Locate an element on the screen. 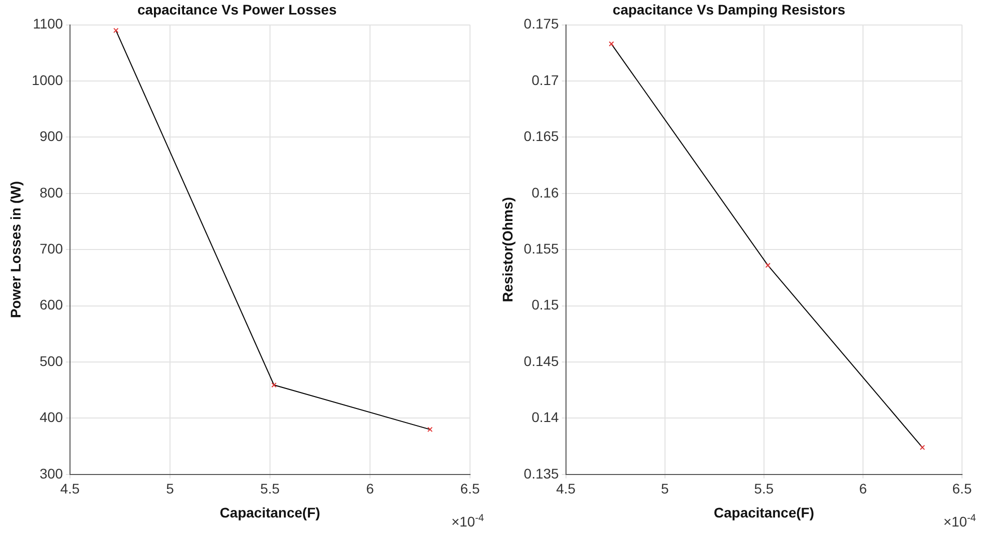 This screenshot has width=985, height=534. y-tick-label: 0.15 is located at coordinates (546, 304).